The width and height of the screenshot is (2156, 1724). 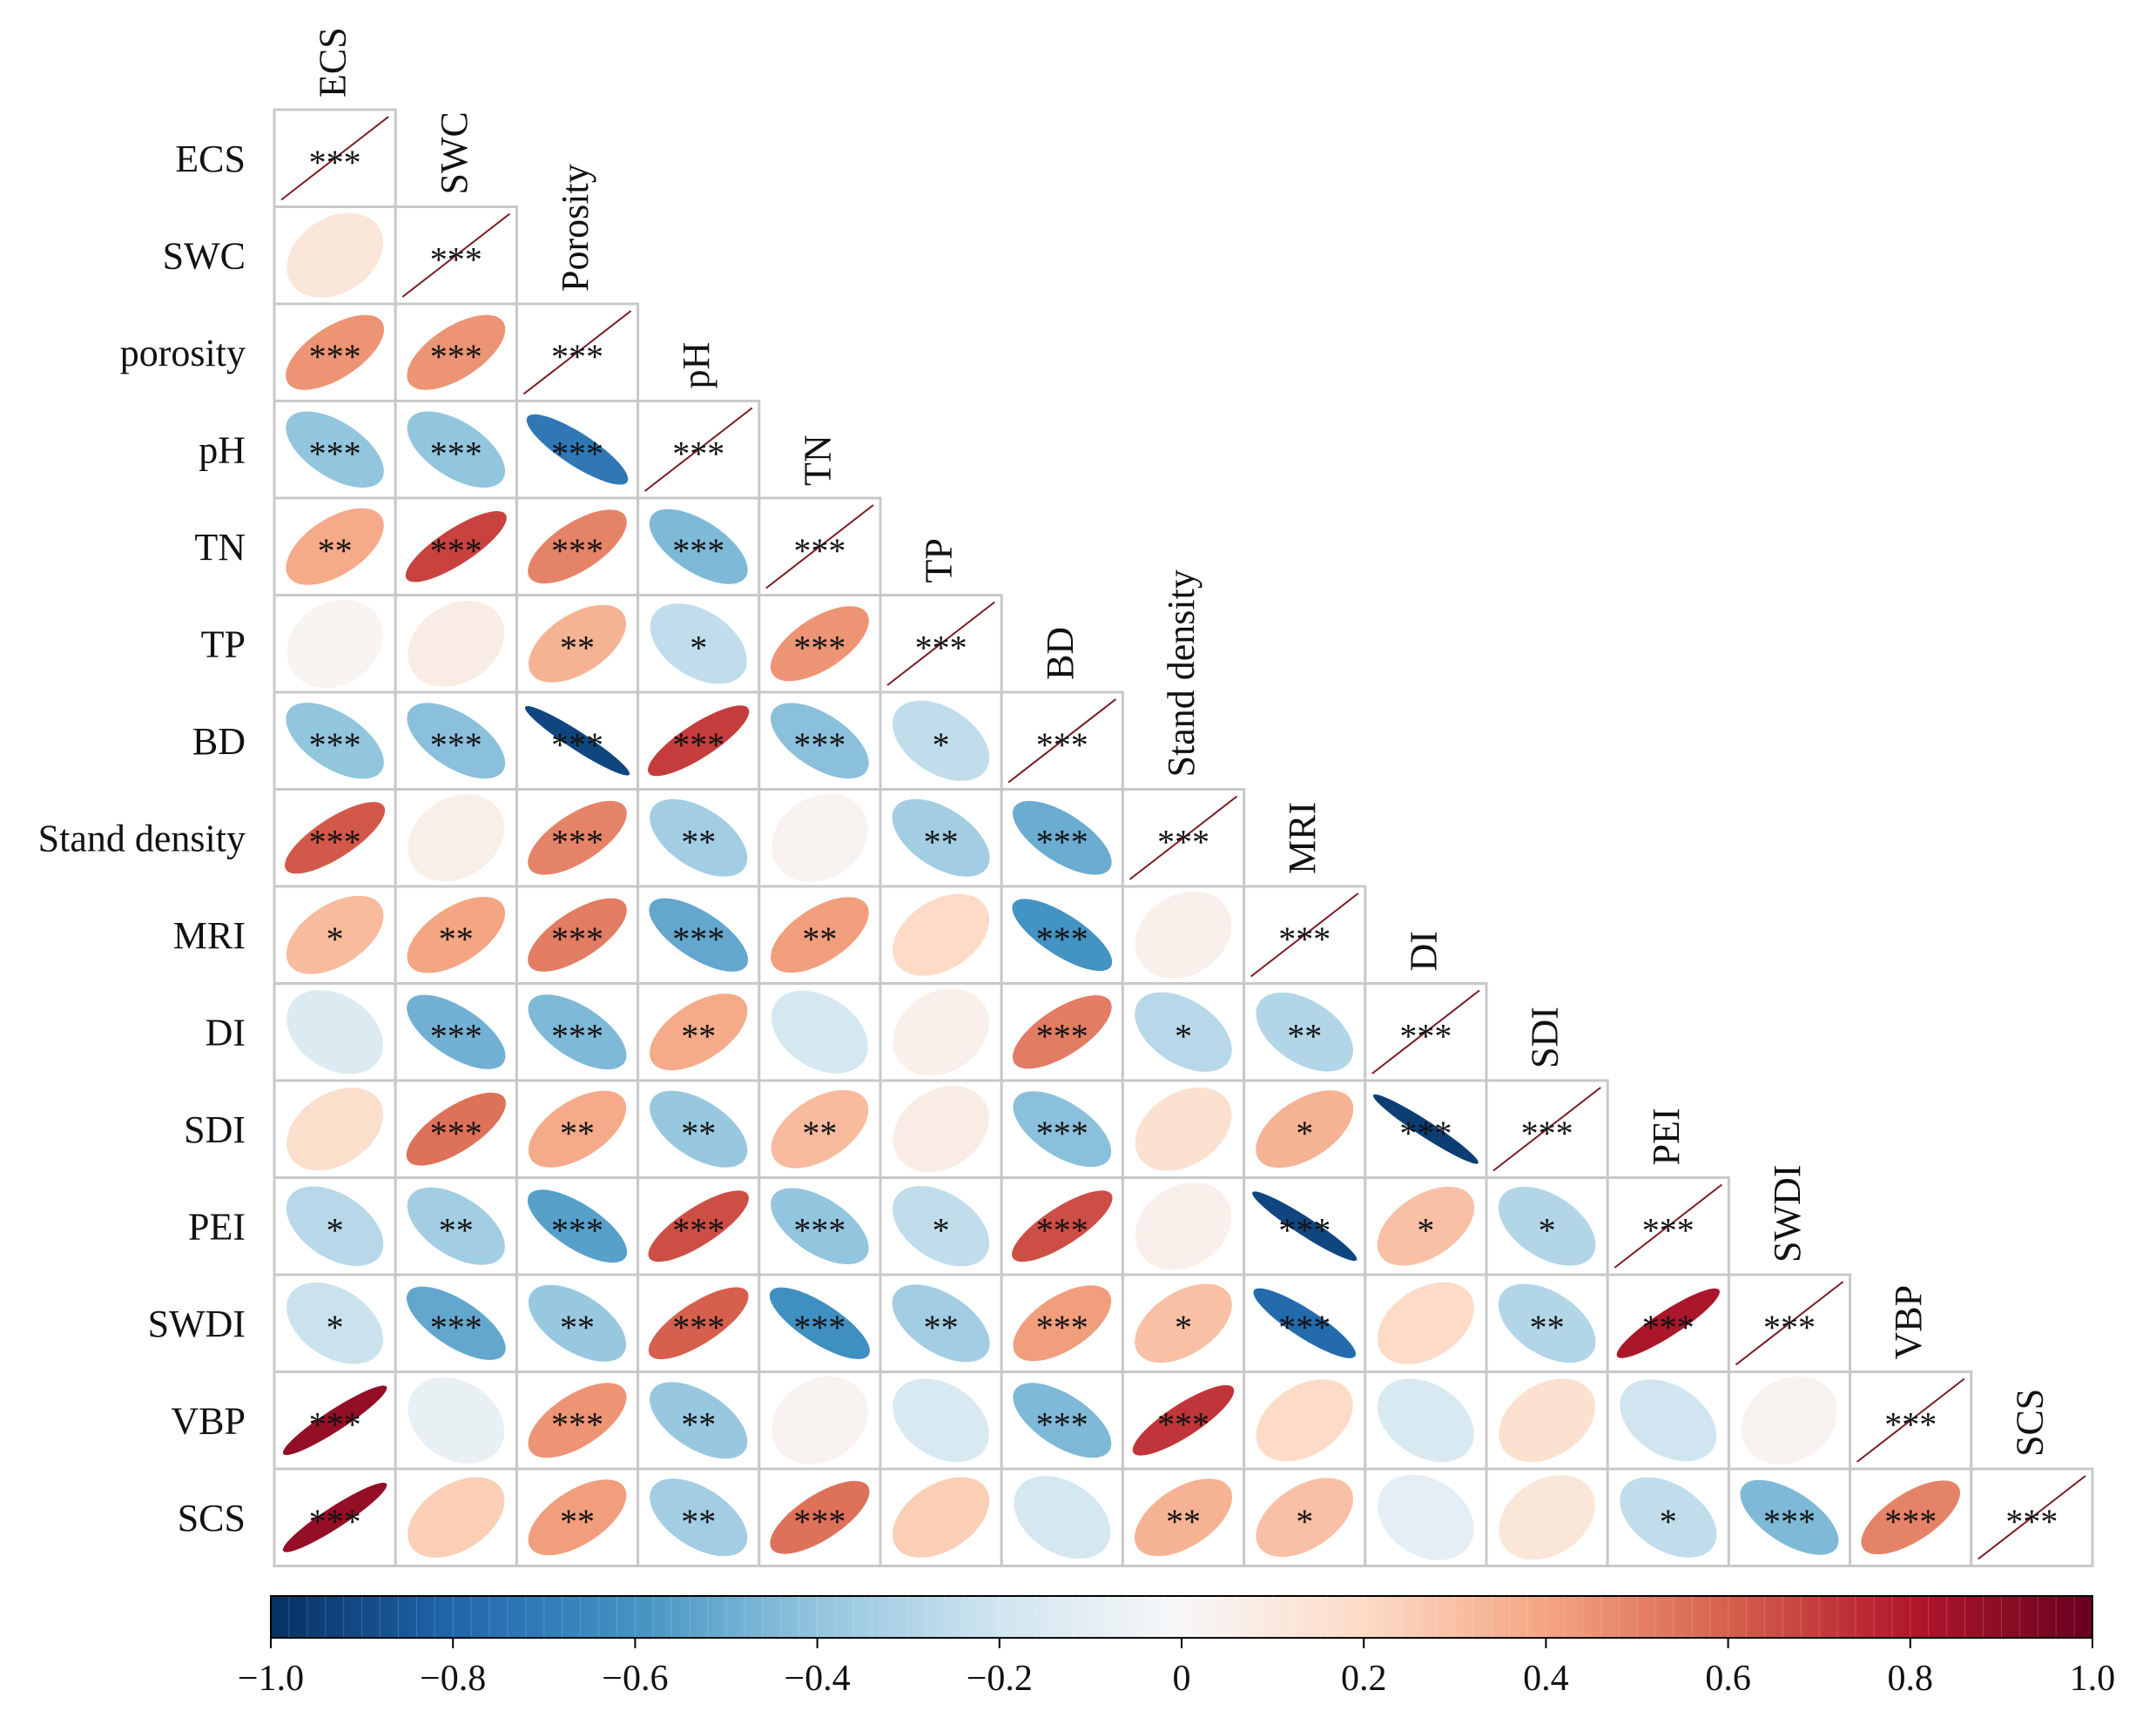 What do you see at coordinates (197, 1324) in the screenshot?
I see `row-label: SWDI` at bounding box center [197, 1324].